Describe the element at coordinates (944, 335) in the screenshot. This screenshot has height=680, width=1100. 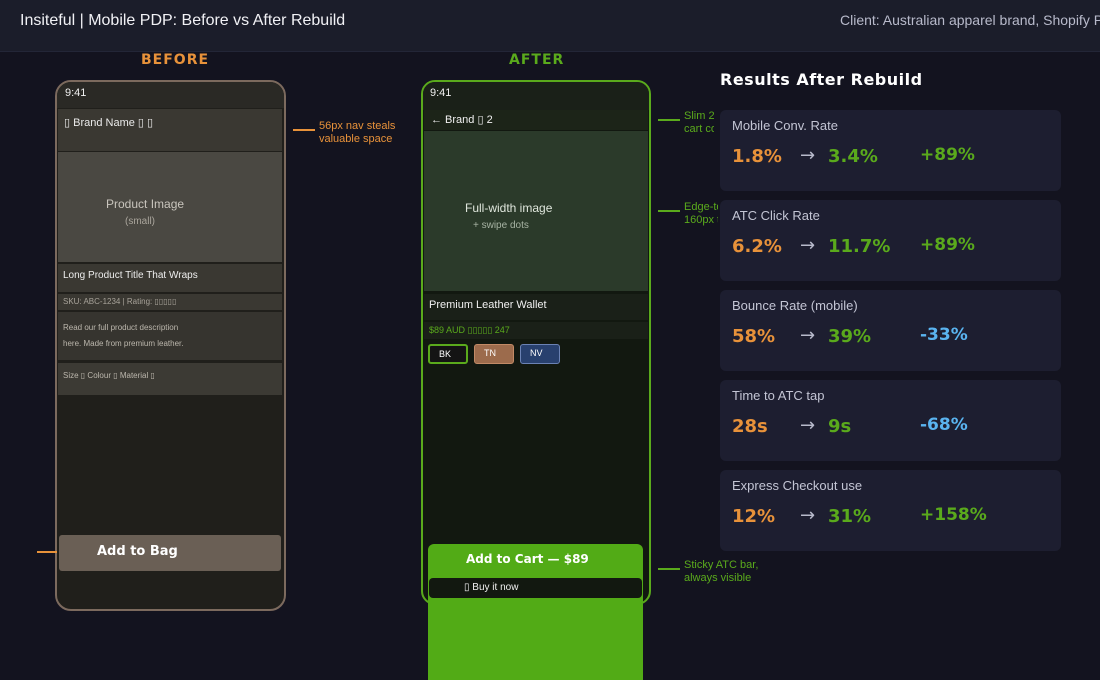
I see `metric-delta: -33%` at that location.